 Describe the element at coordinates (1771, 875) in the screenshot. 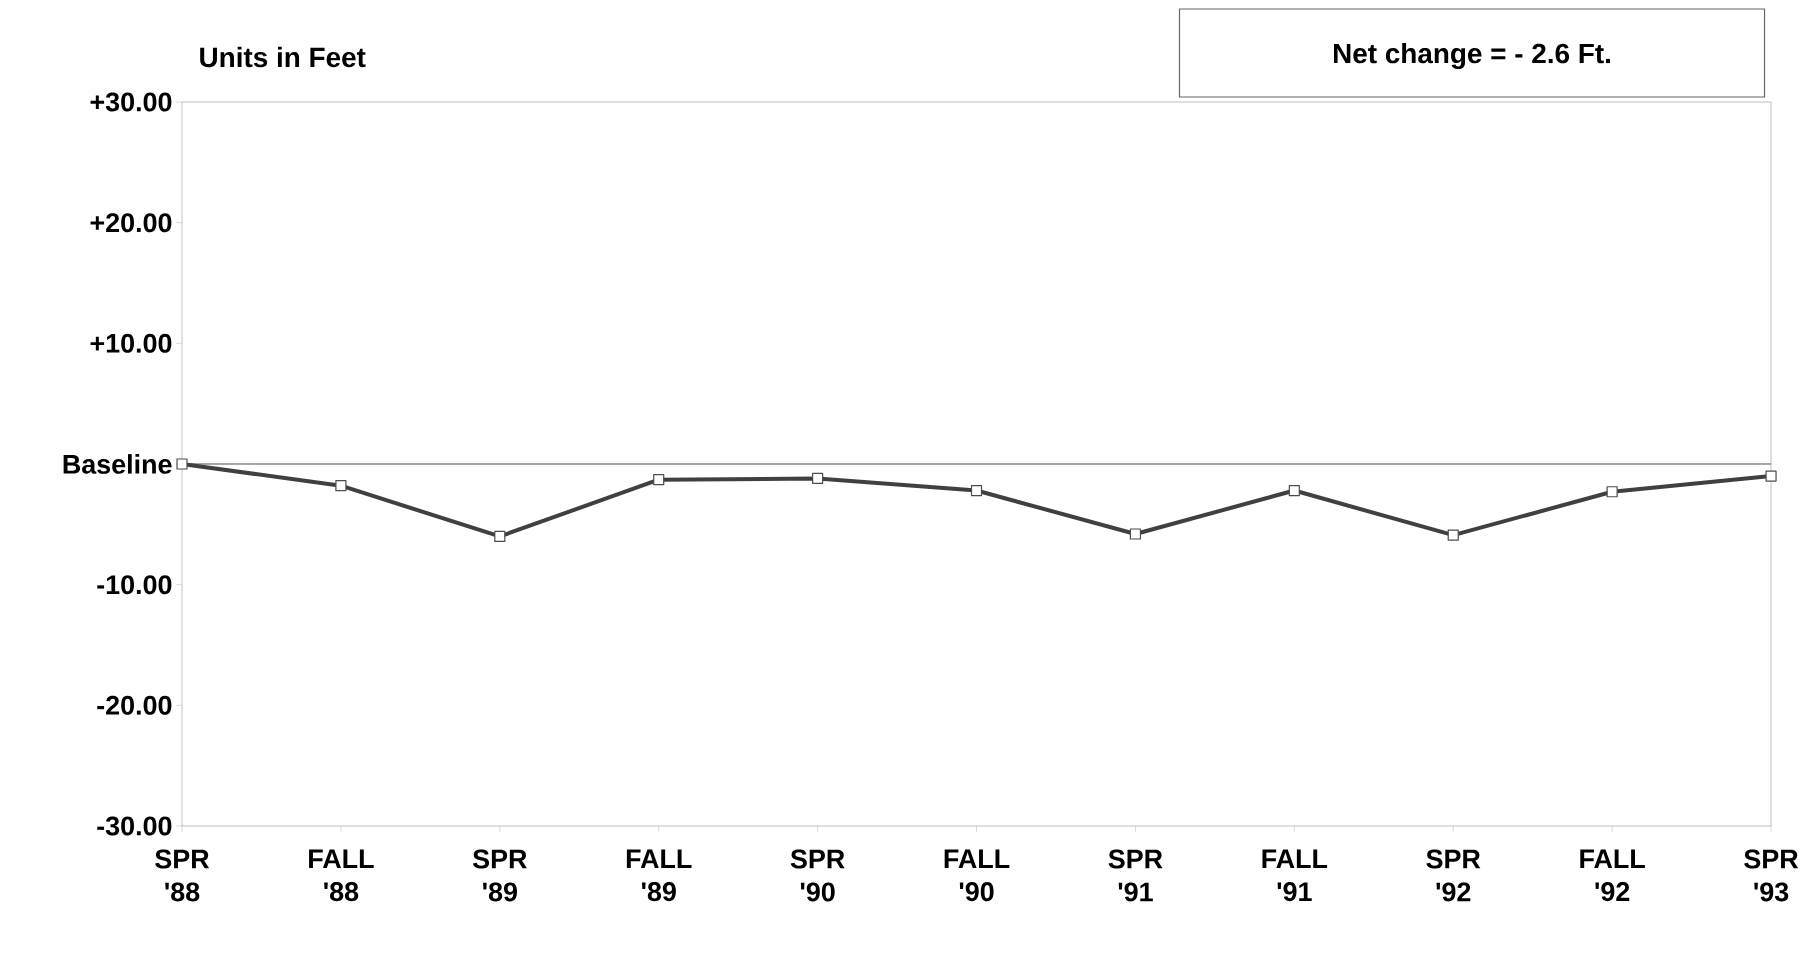

I see `x-tick-label: SPR '93` at that location.